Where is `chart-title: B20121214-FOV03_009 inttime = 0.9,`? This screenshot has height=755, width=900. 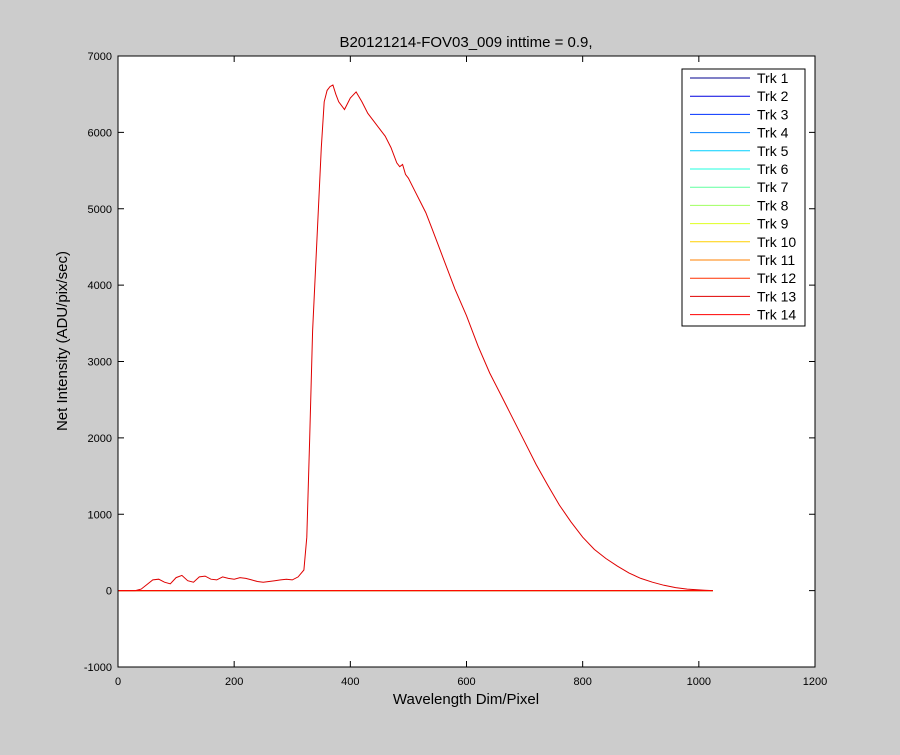 chart-title: B20121214-FOV03_009 inttime = 0.9, is located at coordinates (465, 42).